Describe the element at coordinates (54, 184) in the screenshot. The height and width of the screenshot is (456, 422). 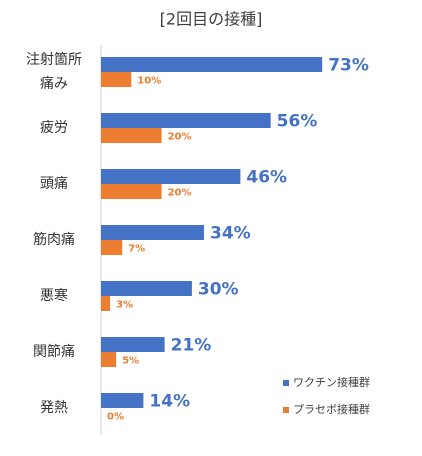
I see `category-label: 頭痛` at that location.